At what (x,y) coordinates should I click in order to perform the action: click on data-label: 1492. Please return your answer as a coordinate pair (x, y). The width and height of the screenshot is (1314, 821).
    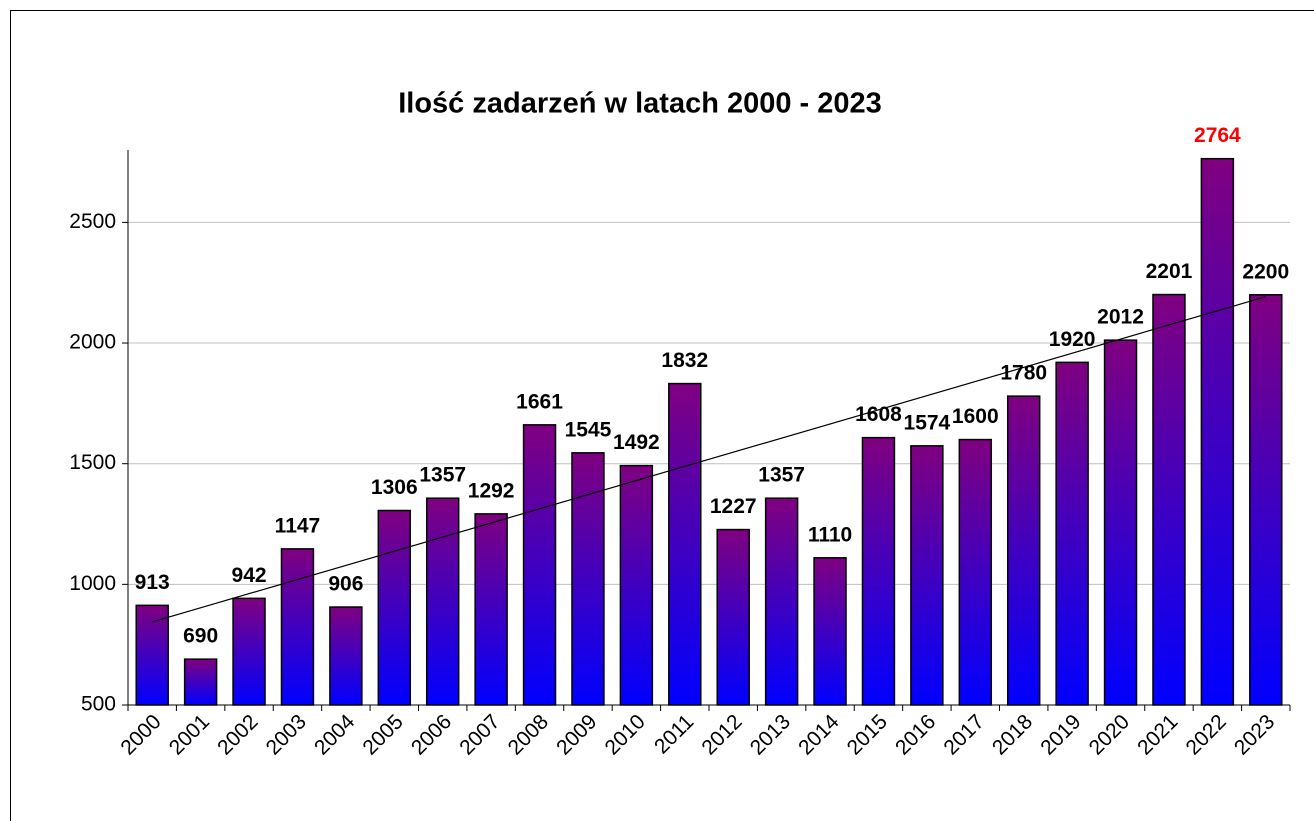
    Looking at the image, I should click on (636, 442).